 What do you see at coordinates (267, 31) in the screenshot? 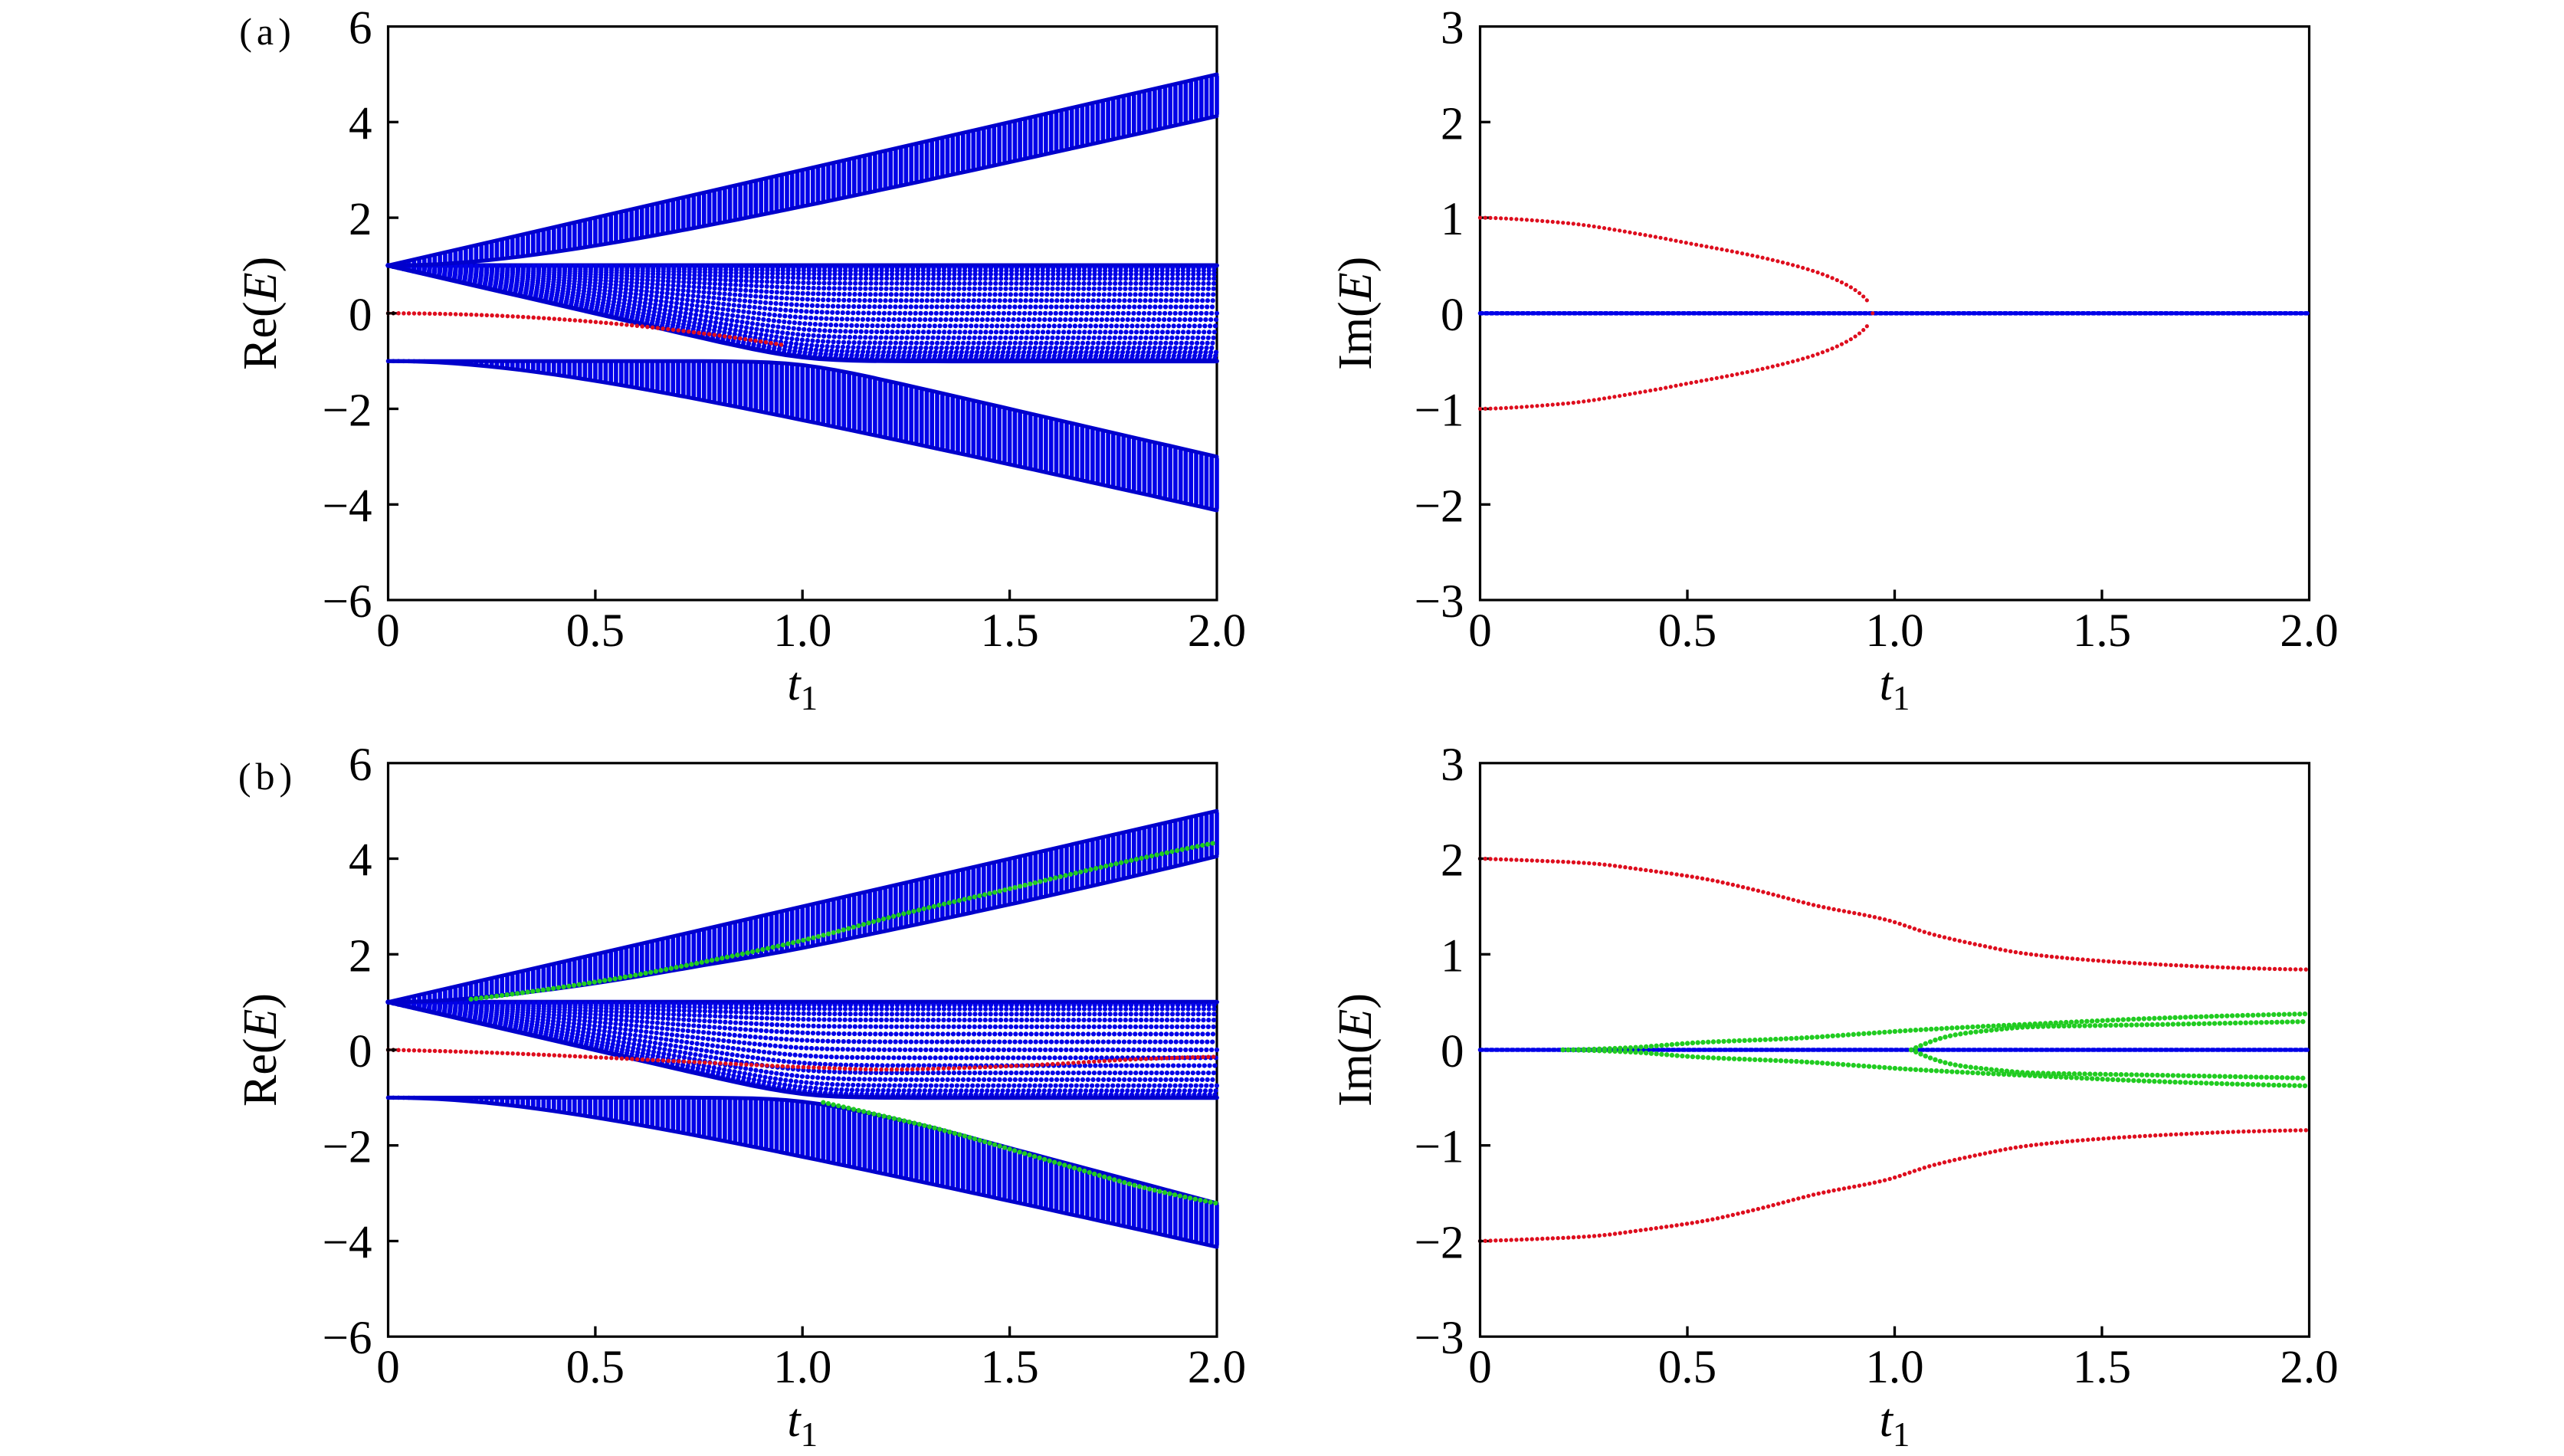
I see `svg-text: (a)` at bounding box center [267, 31].